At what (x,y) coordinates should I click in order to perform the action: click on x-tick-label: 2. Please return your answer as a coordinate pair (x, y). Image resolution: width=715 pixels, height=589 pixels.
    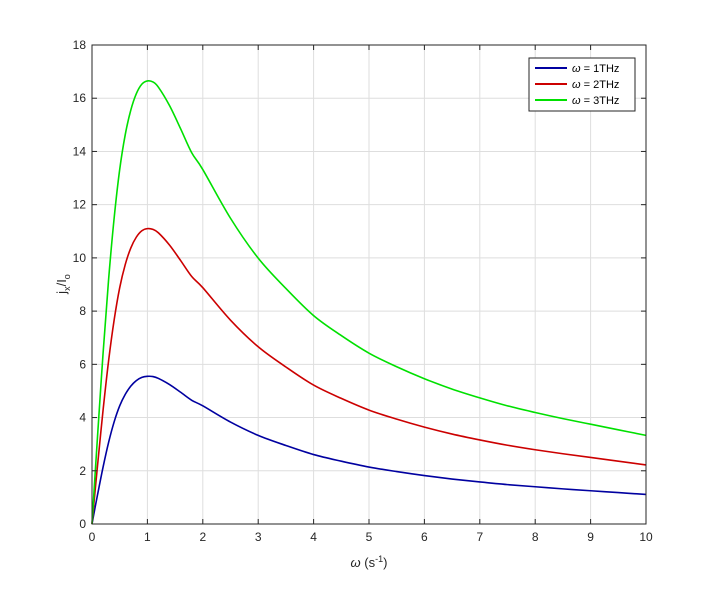
    Looking at the image, I should click on (202, 537).